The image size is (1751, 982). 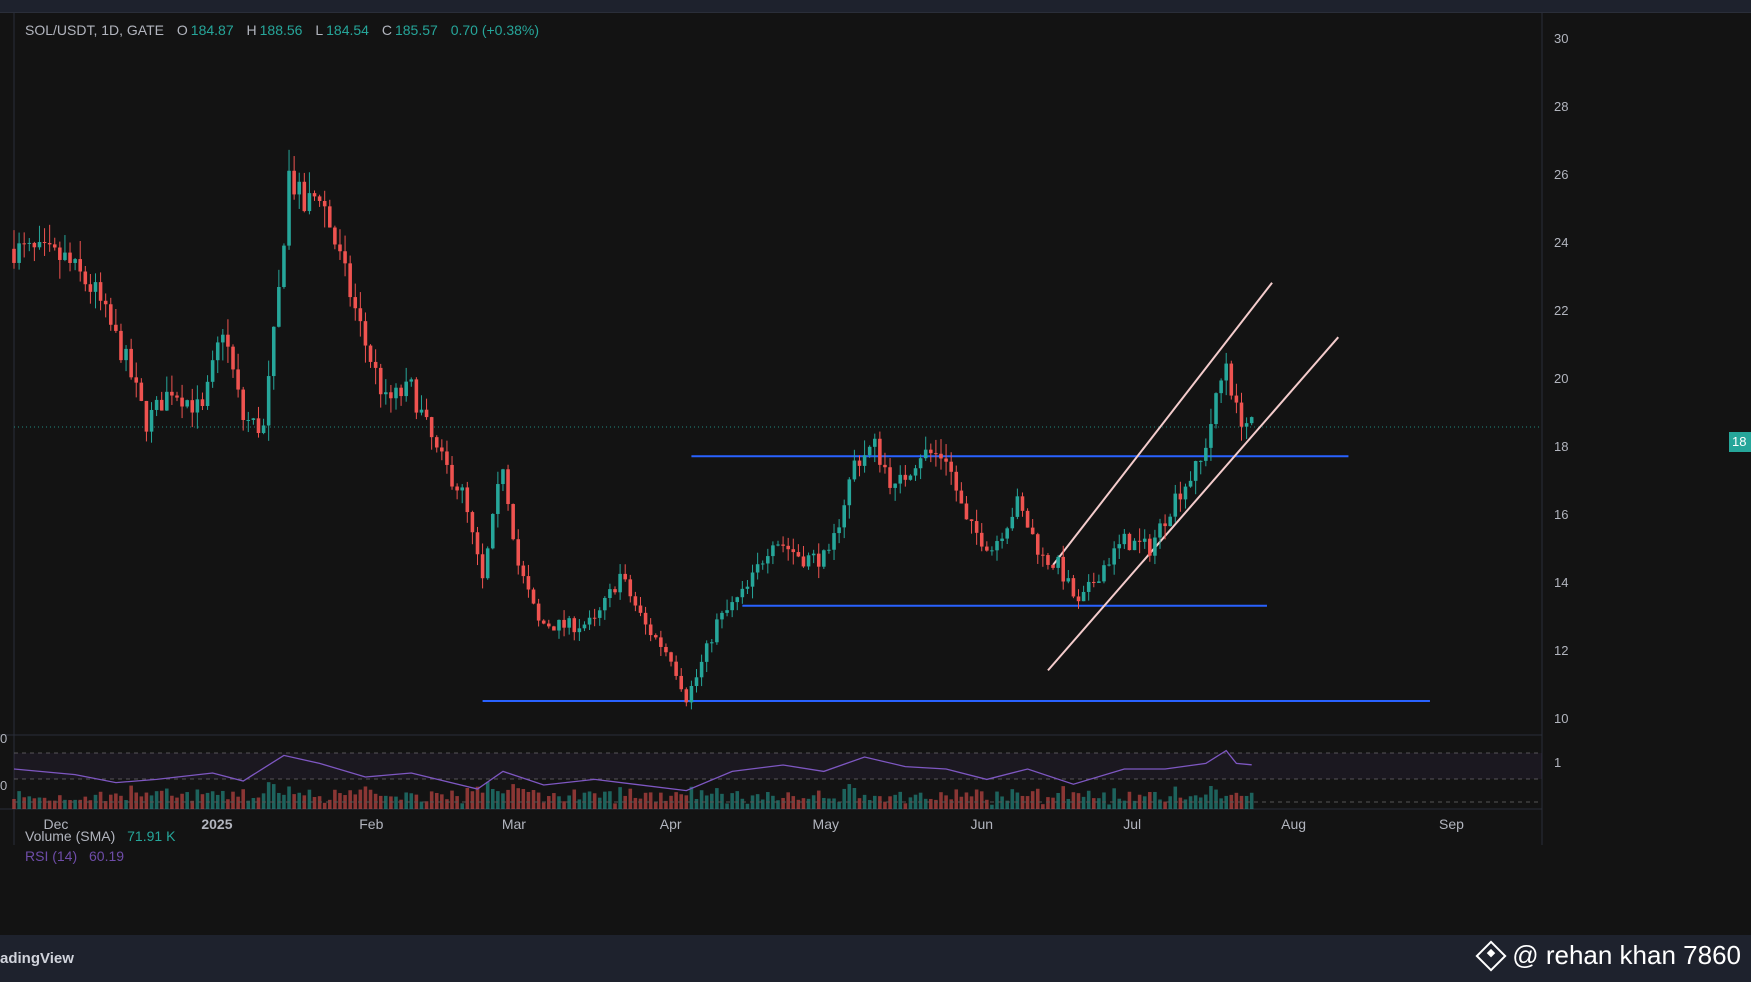 What do you see at coordinates (100, 836) in the screenshot?
I see `volume-legend: Volume (SMA) 71.91 K` at bounding box center [100, 836].